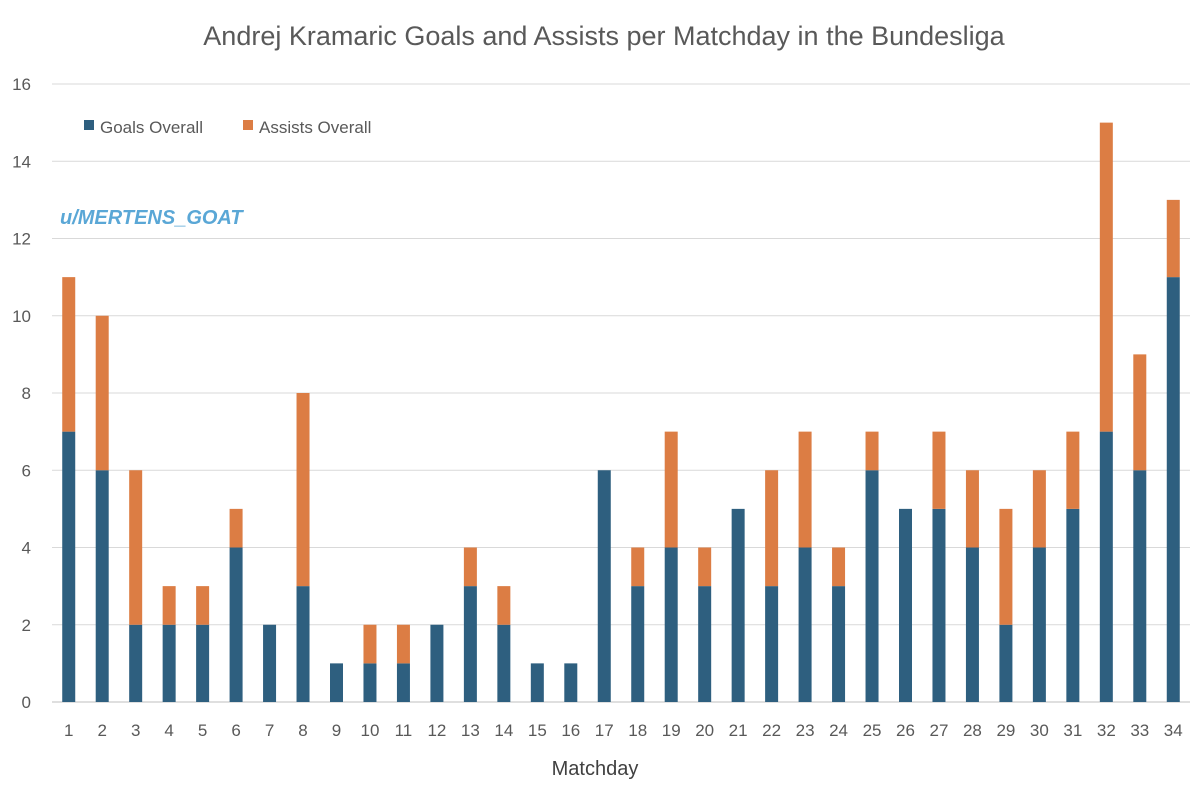 The image size is (1204, 796). Describe the element at coordinates (595, 769) in the screenshot. I see `x-axis-label: Matchday` at that location.